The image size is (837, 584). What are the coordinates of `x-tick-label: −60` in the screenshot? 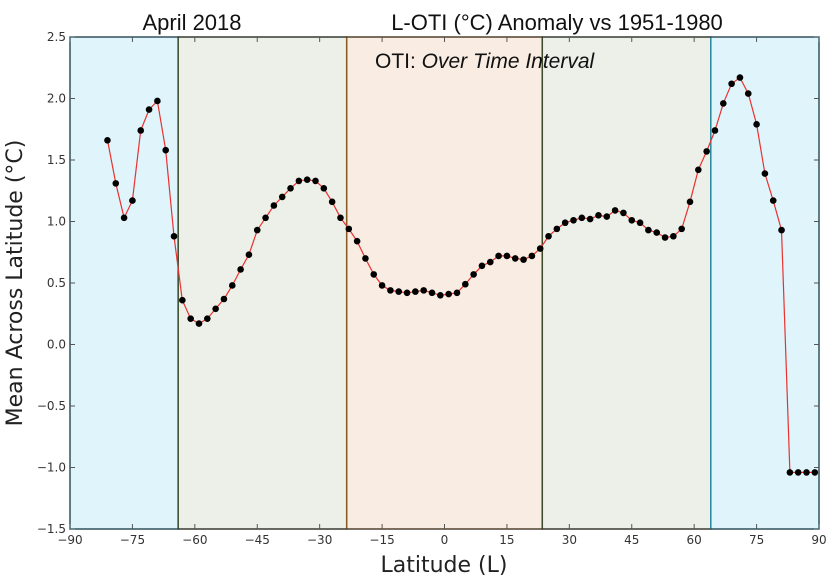 It's located at (194, 540).